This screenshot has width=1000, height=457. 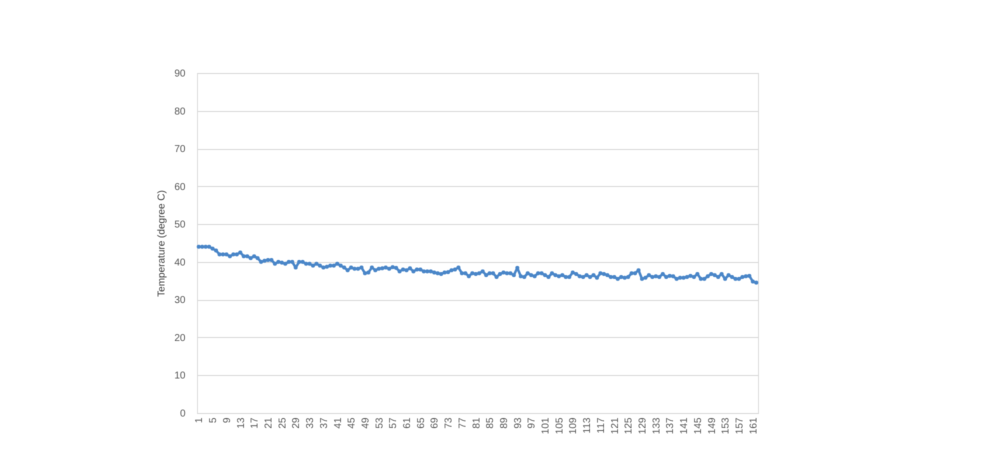 I want to click on y-tick-label: 90, so click(x=180, y=74).